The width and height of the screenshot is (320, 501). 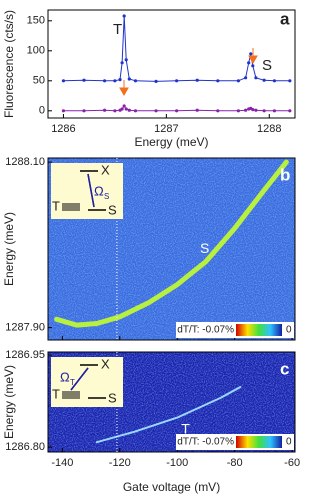 I want to click on x-axis-label: Gate voltage (mV), so click(x=171, y=487).